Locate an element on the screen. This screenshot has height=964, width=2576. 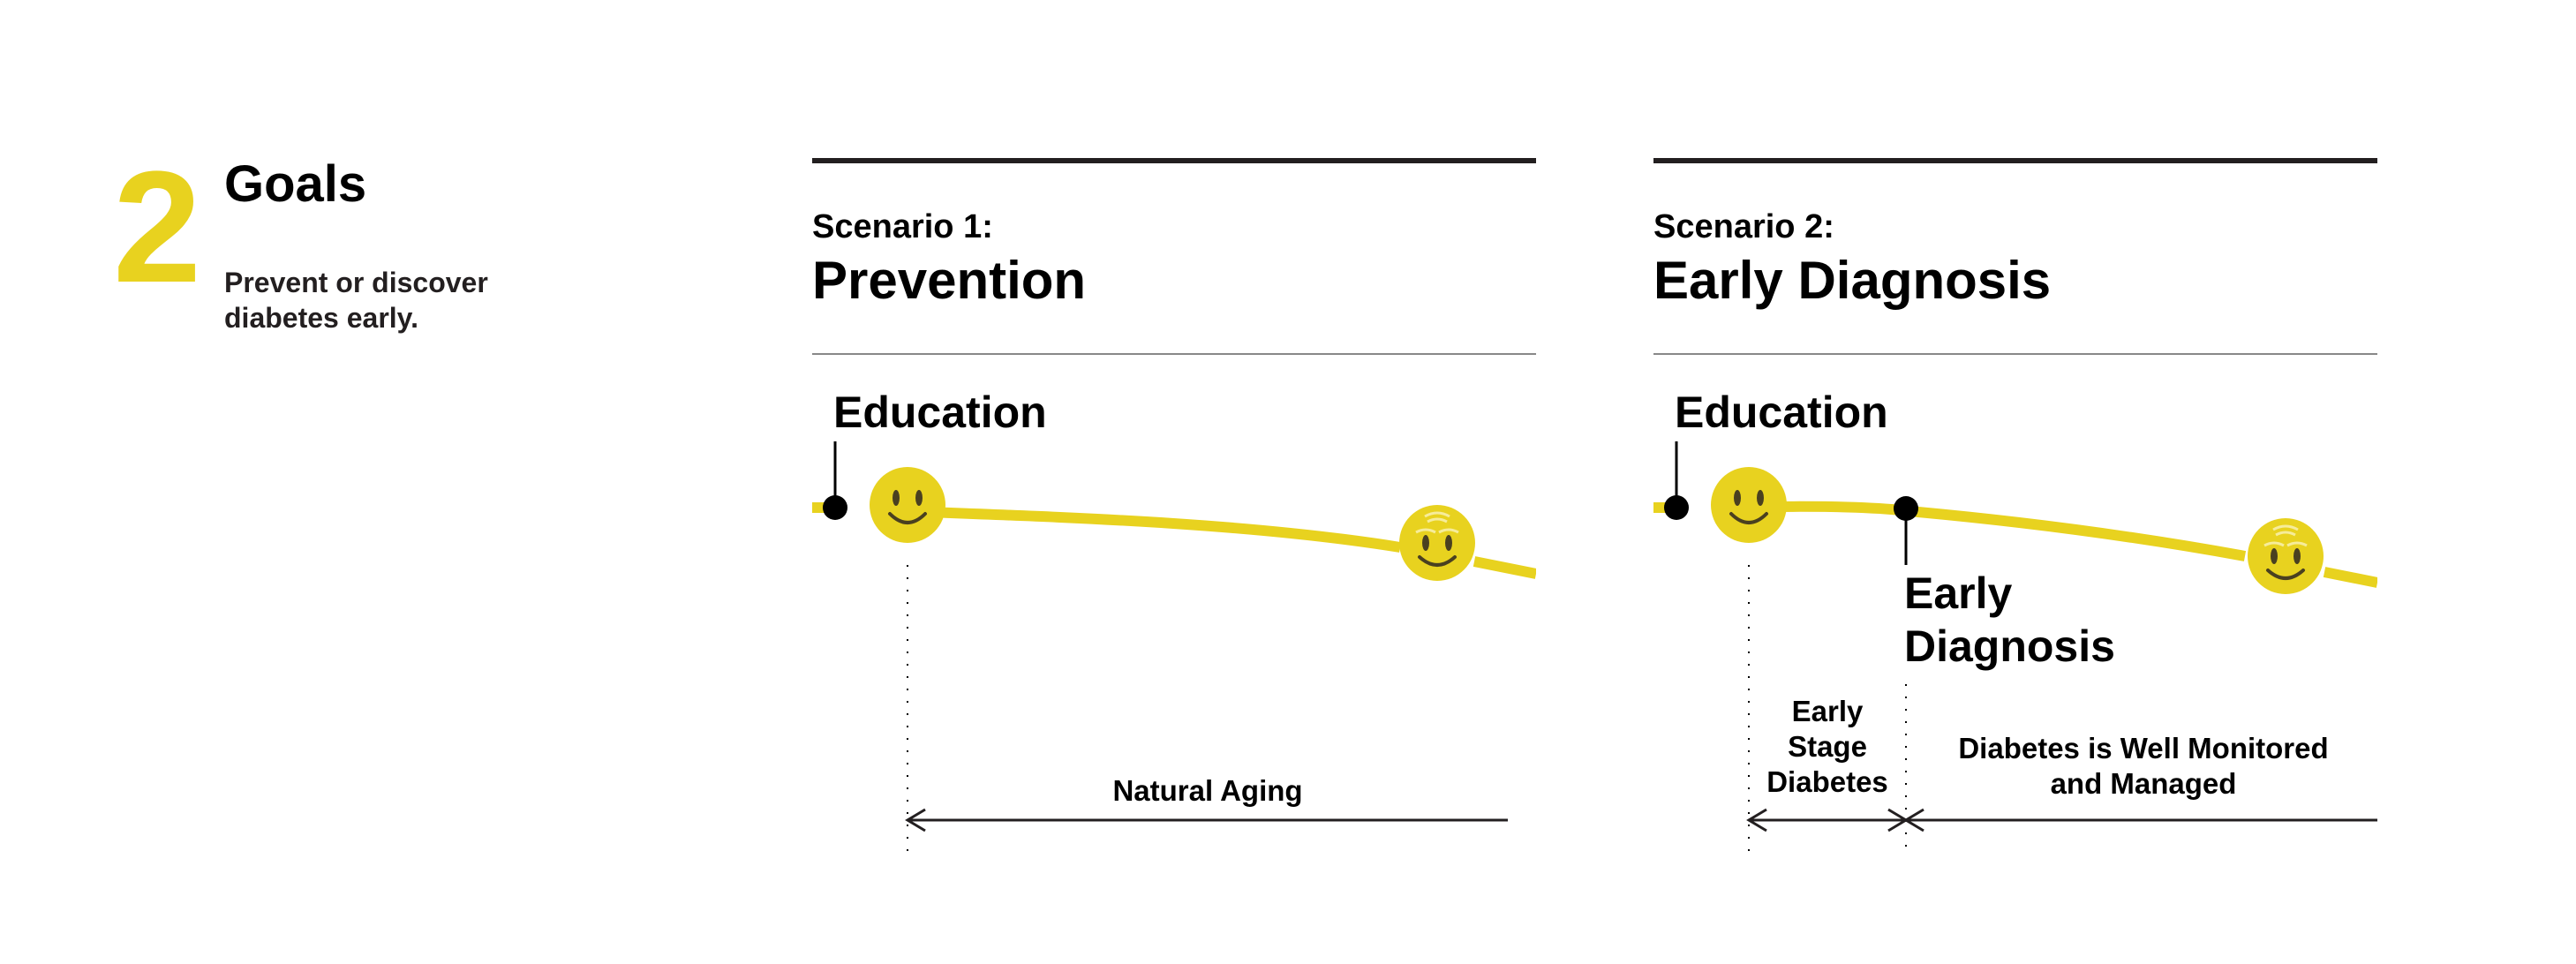
goal-description: Prevent or discover diabetes early. is located at coordinates (356, 300).